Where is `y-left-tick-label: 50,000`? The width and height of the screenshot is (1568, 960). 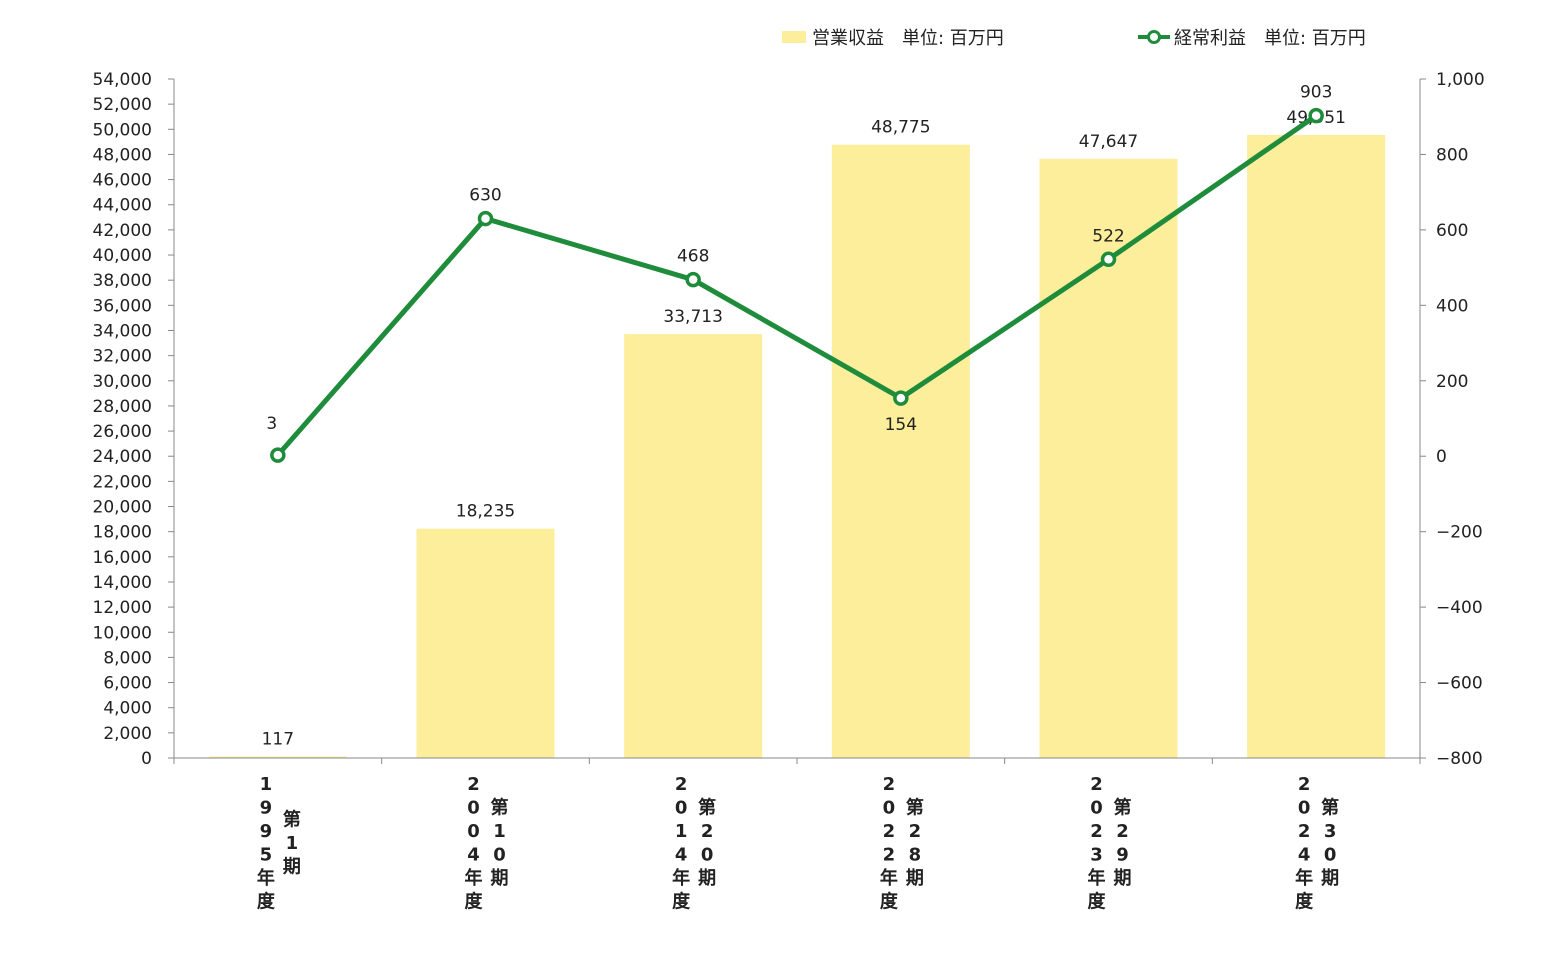 y-left-tick-label: 50,000 is located at coordinates (122, 130).